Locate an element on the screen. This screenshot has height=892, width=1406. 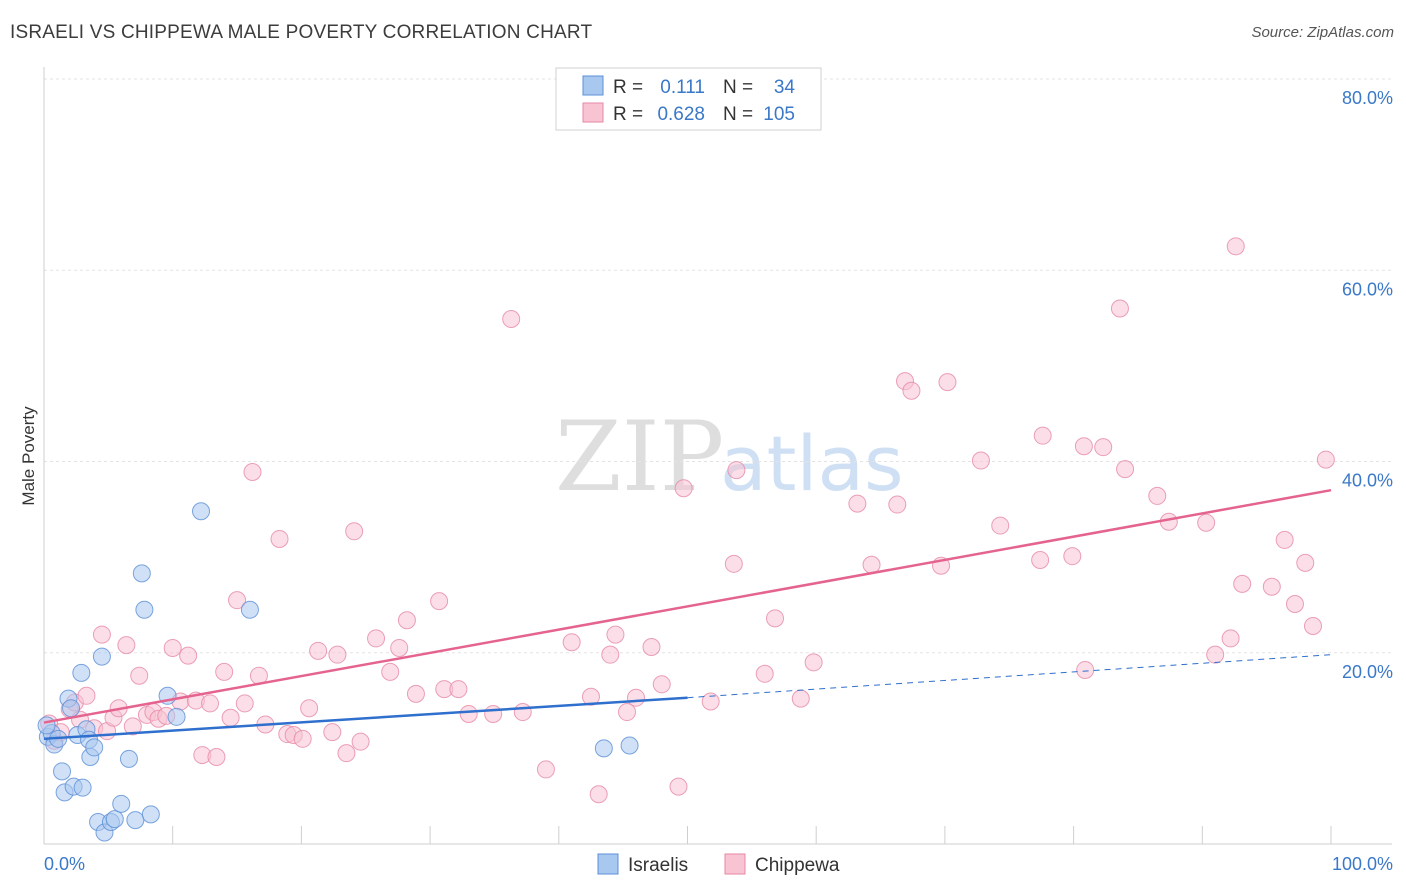
stats-r-value-israelis: 0.111 is located at coordinates (682, 87).